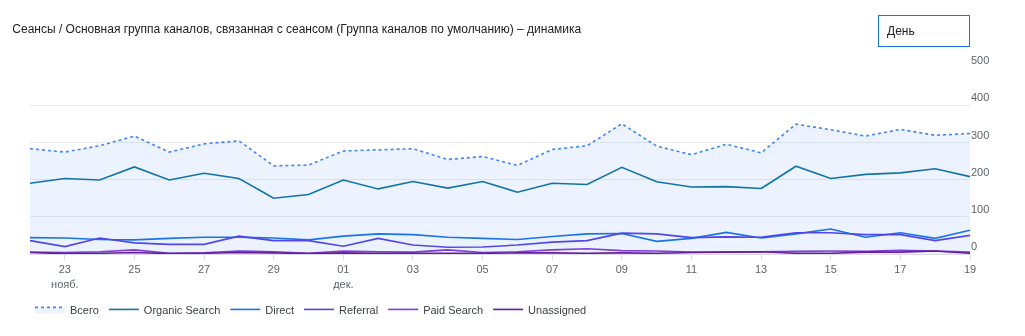  I want to click on legend-label: Referral, so click(359, 309).